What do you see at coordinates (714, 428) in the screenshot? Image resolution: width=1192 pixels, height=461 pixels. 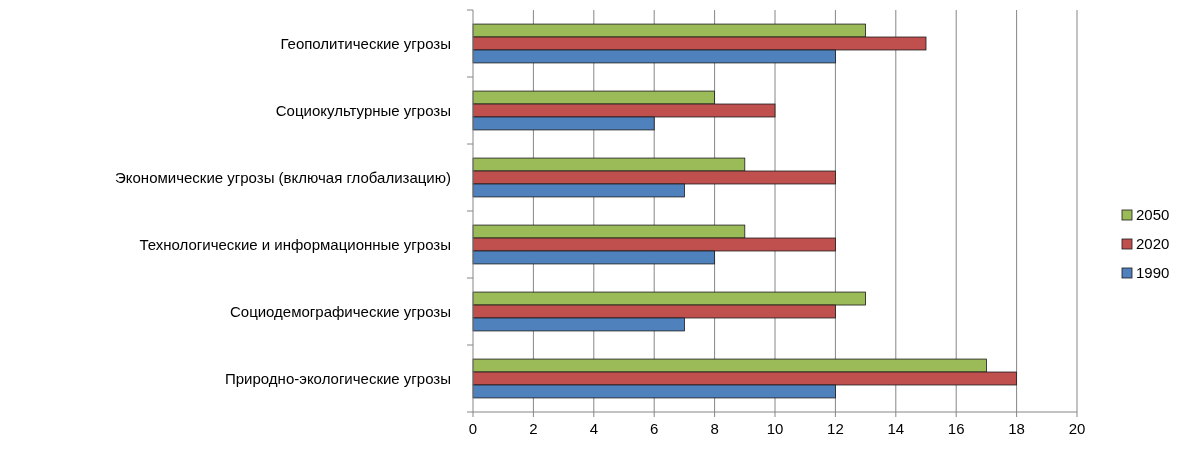 I see `x-tick-label: 8` at bounding box center [714, 428].